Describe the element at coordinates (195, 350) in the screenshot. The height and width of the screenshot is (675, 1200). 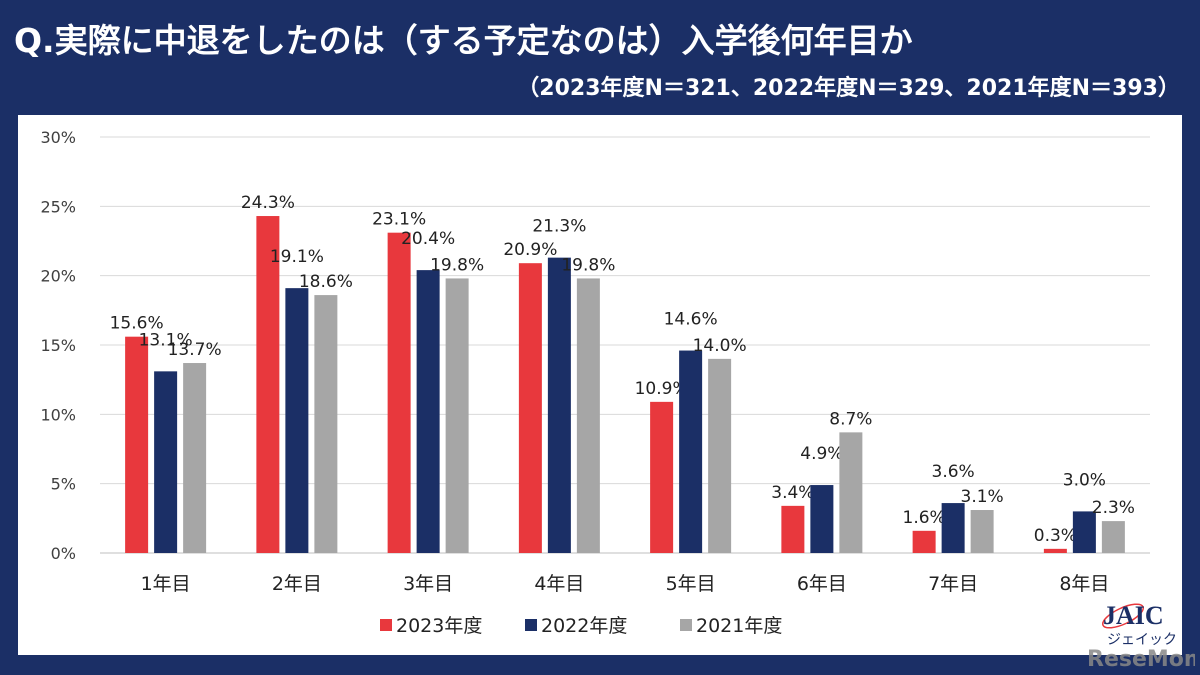
I see `data-label: 13.7%` at that location.